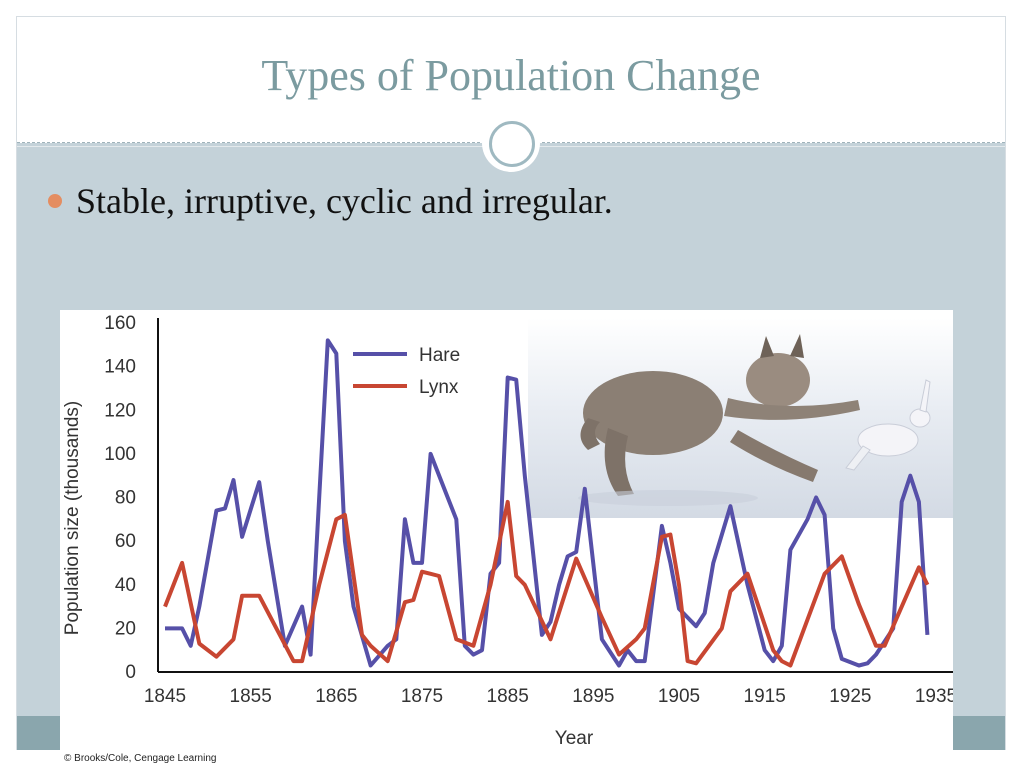 The image size is (1024, 768). I want to click on x-tick-label: 1845, so click(165, 696).